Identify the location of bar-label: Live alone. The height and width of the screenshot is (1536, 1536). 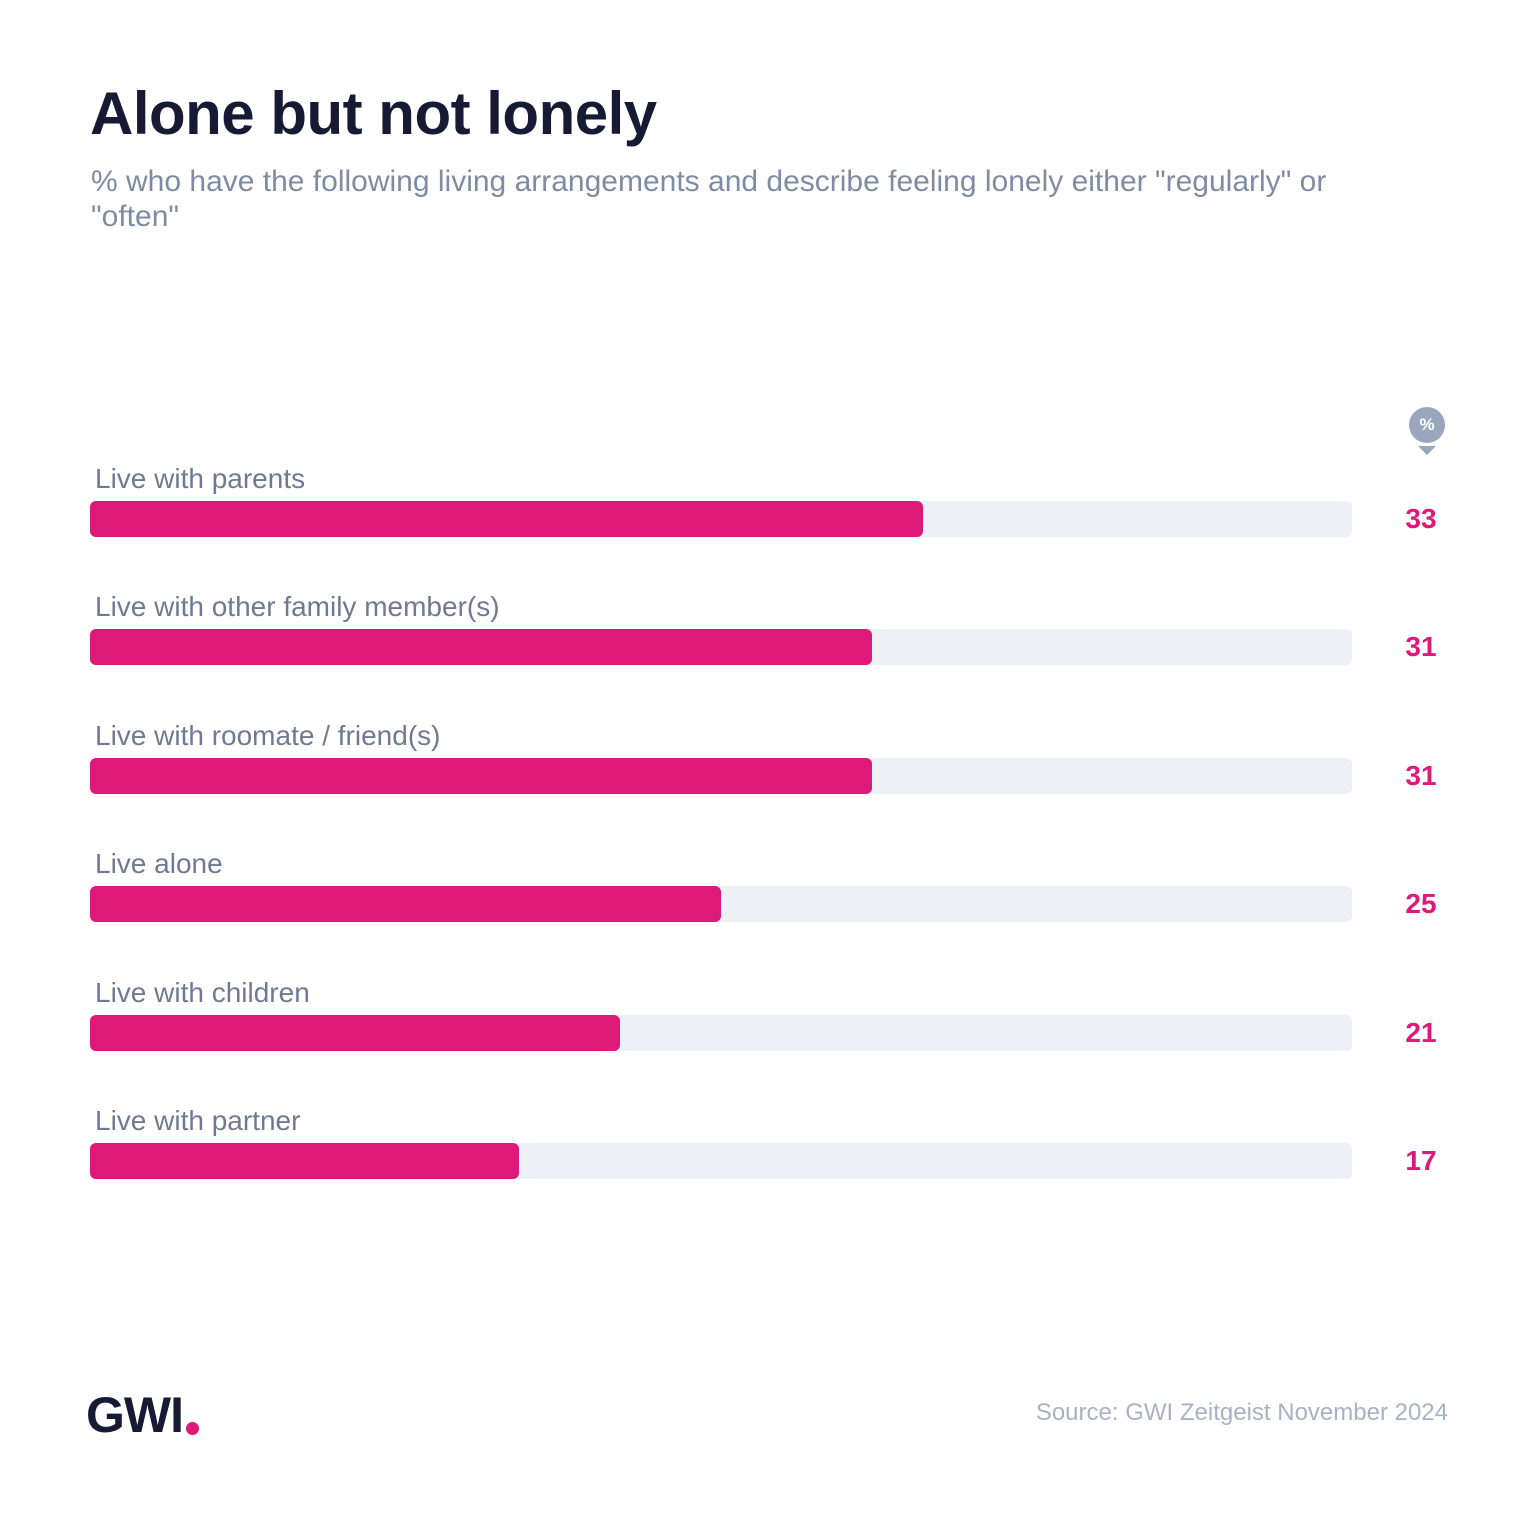
(159, 863).